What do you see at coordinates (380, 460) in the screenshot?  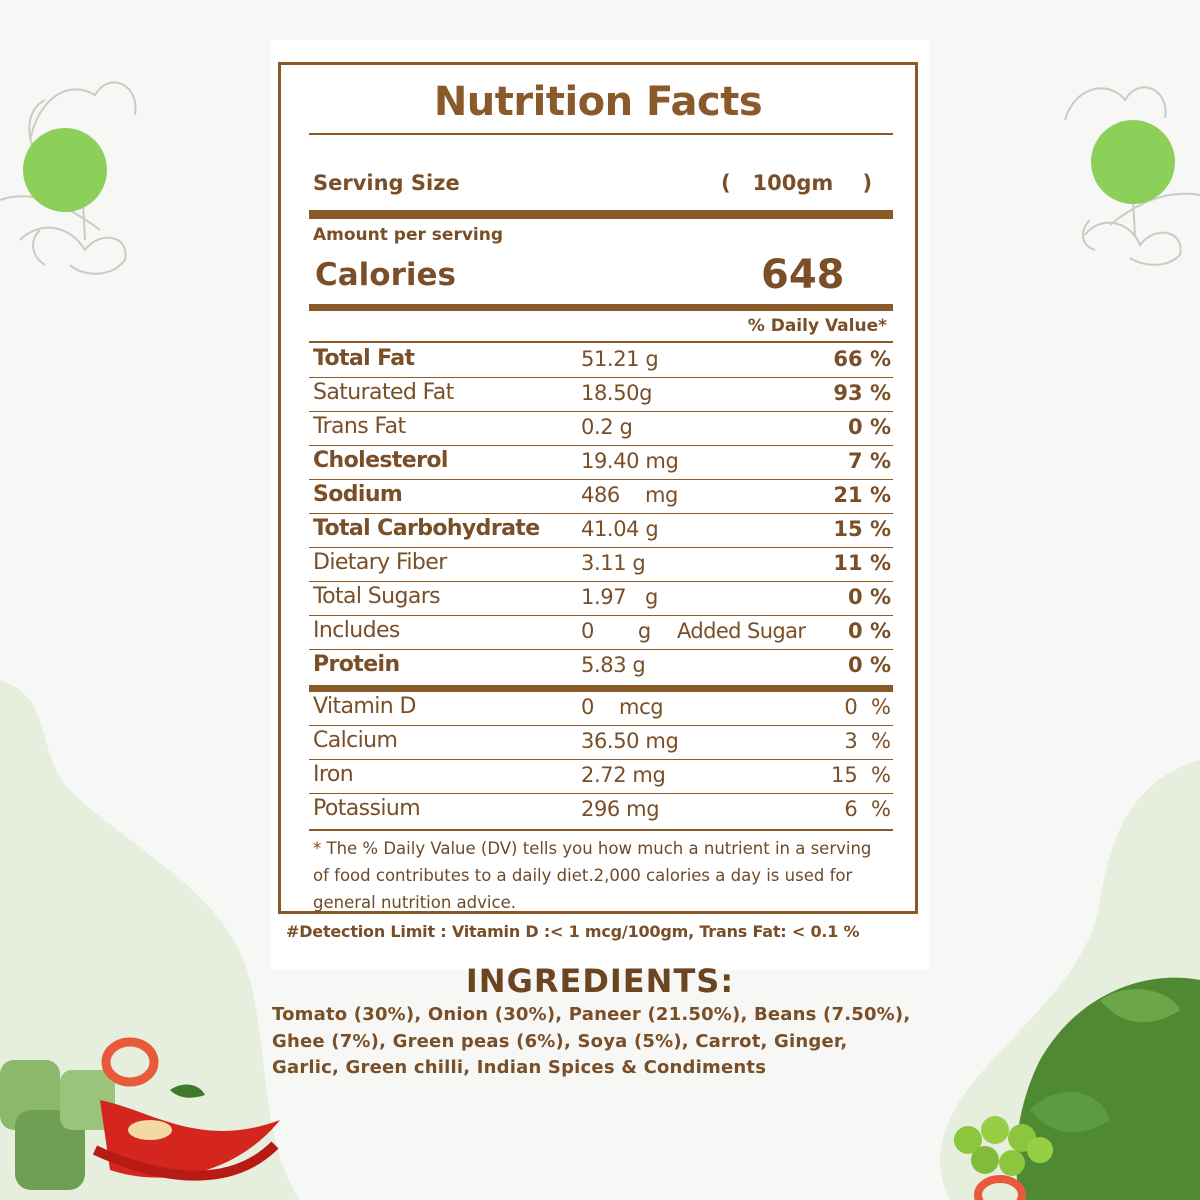 I see `nutrient-name: Cholesterol` at bounding box center [380, 460].